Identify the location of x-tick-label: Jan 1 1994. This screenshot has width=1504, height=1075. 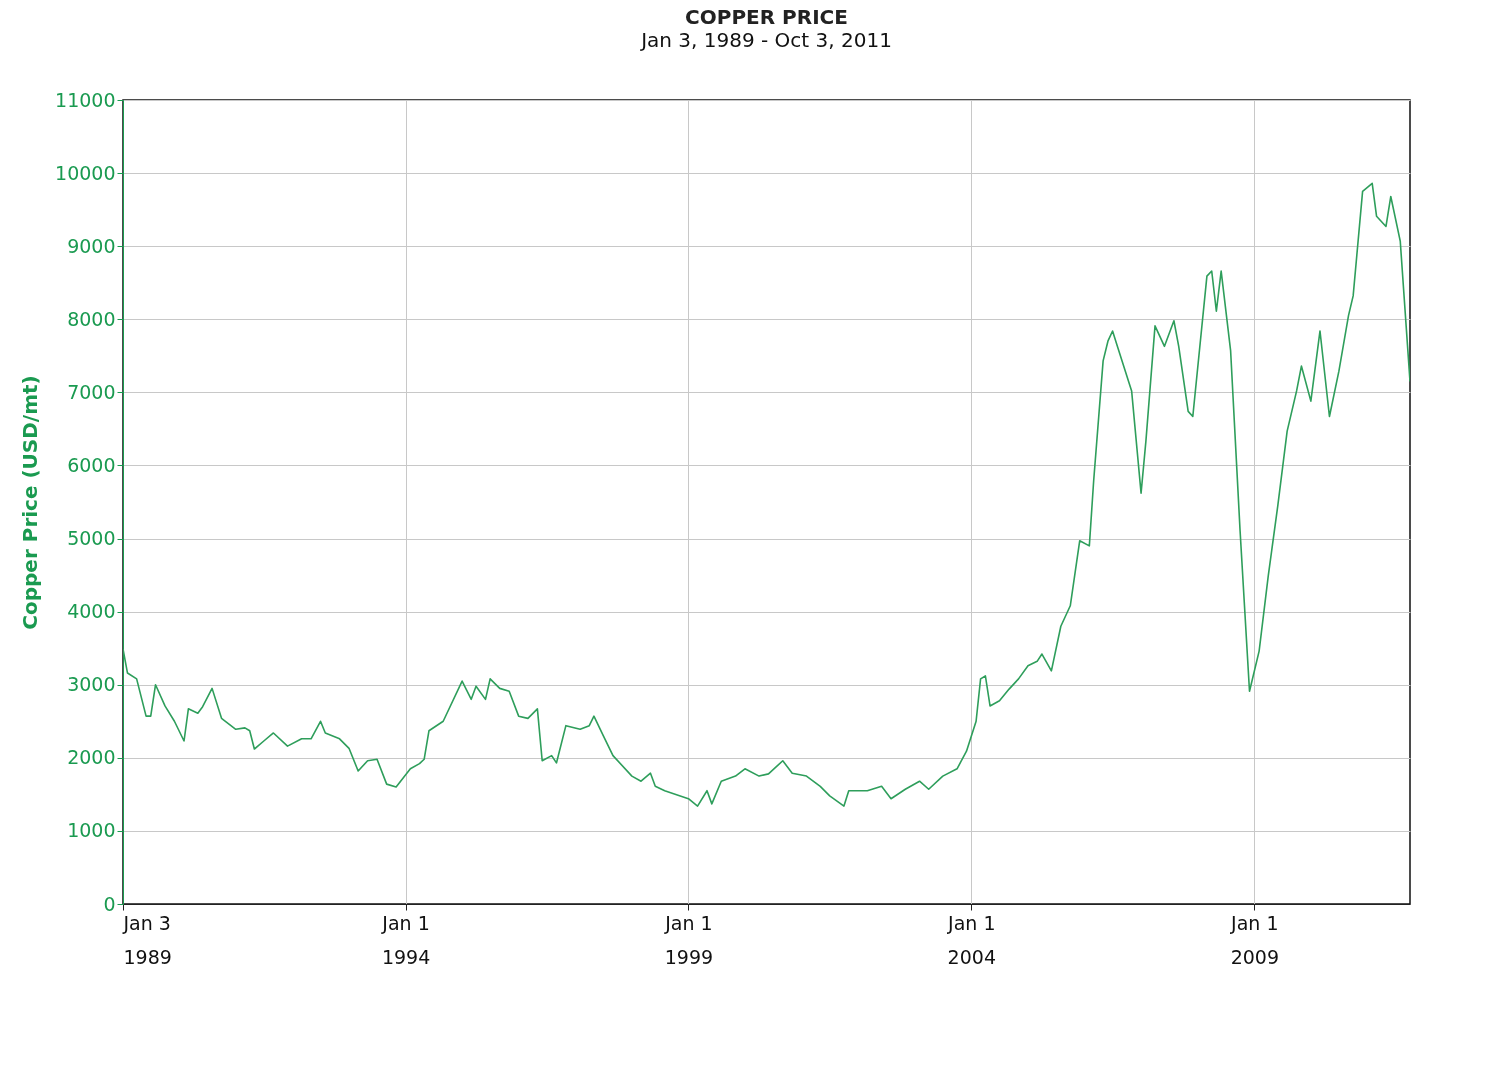
(406, 939).